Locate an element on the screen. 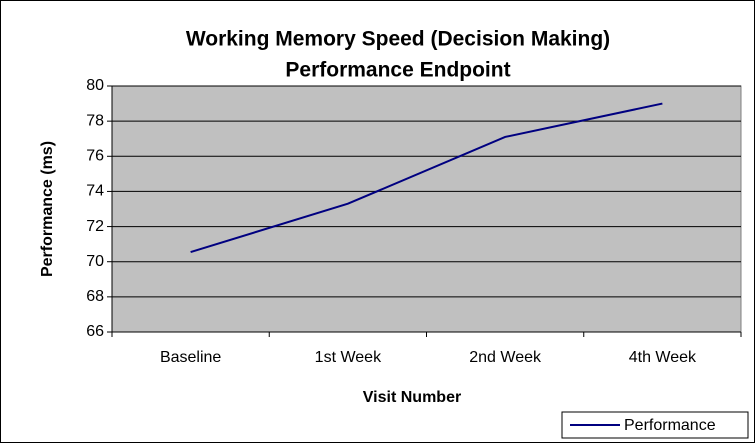 Image resolution: width=755 pixels, height=443 pixels. y-tick-label: 78 is located at coordinates (95, 120).